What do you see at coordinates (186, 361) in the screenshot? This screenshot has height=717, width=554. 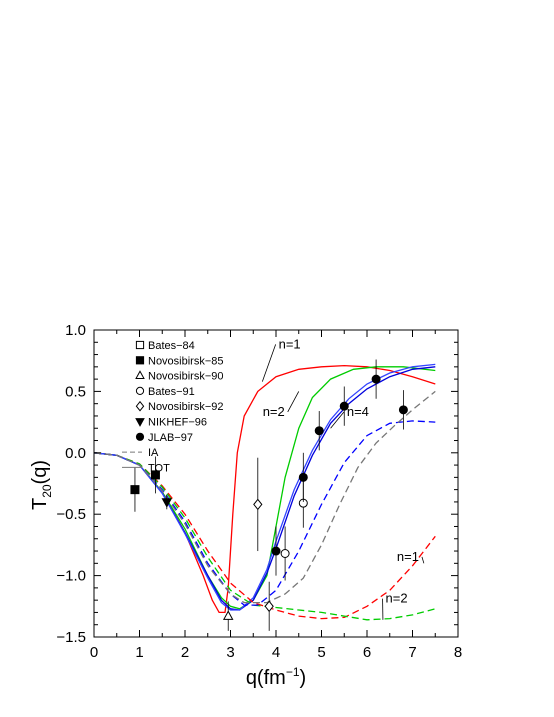 I see `legend-label: Novosibirsk−85` at bounding box center [186, 361].